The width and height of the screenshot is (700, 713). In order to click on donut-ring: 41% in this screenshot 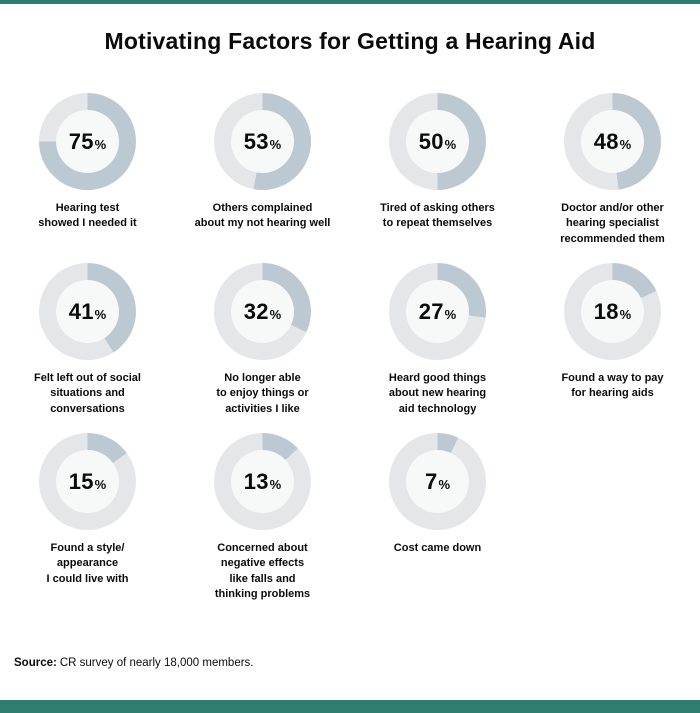, I will do `click(87, 311)`.